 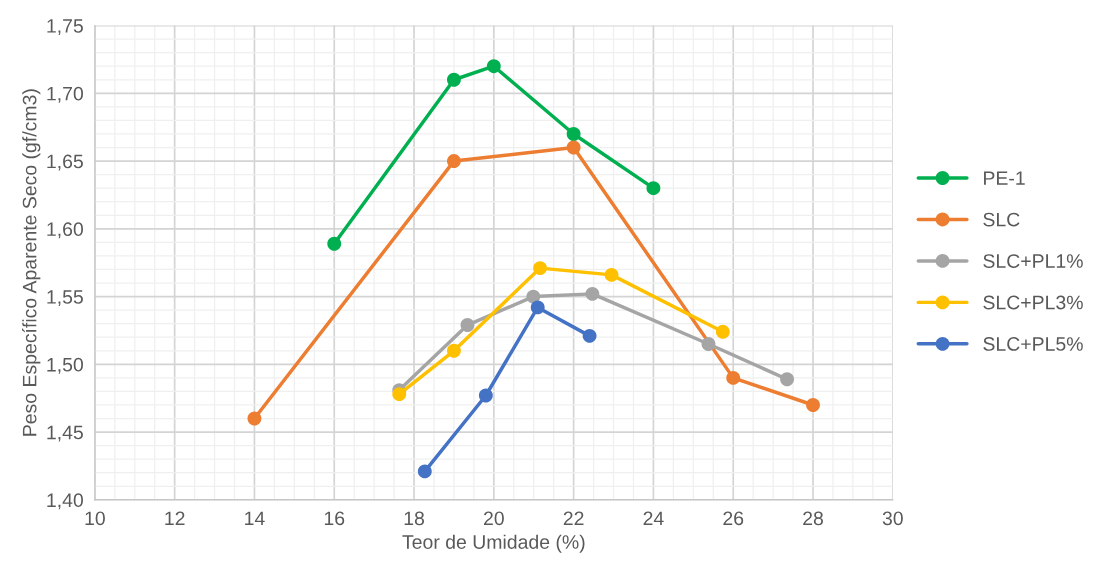 I want to click on x-tick-label: 30, so click(x=892, y=518).